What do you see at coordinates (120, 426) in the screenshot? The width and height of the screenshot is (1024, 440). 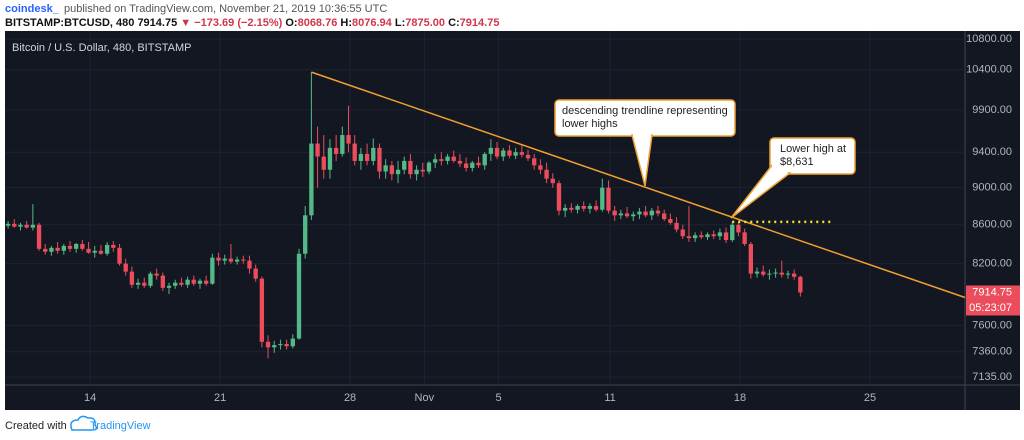 I see `footer-brand: TradingView` at bounding box center [120, 426].